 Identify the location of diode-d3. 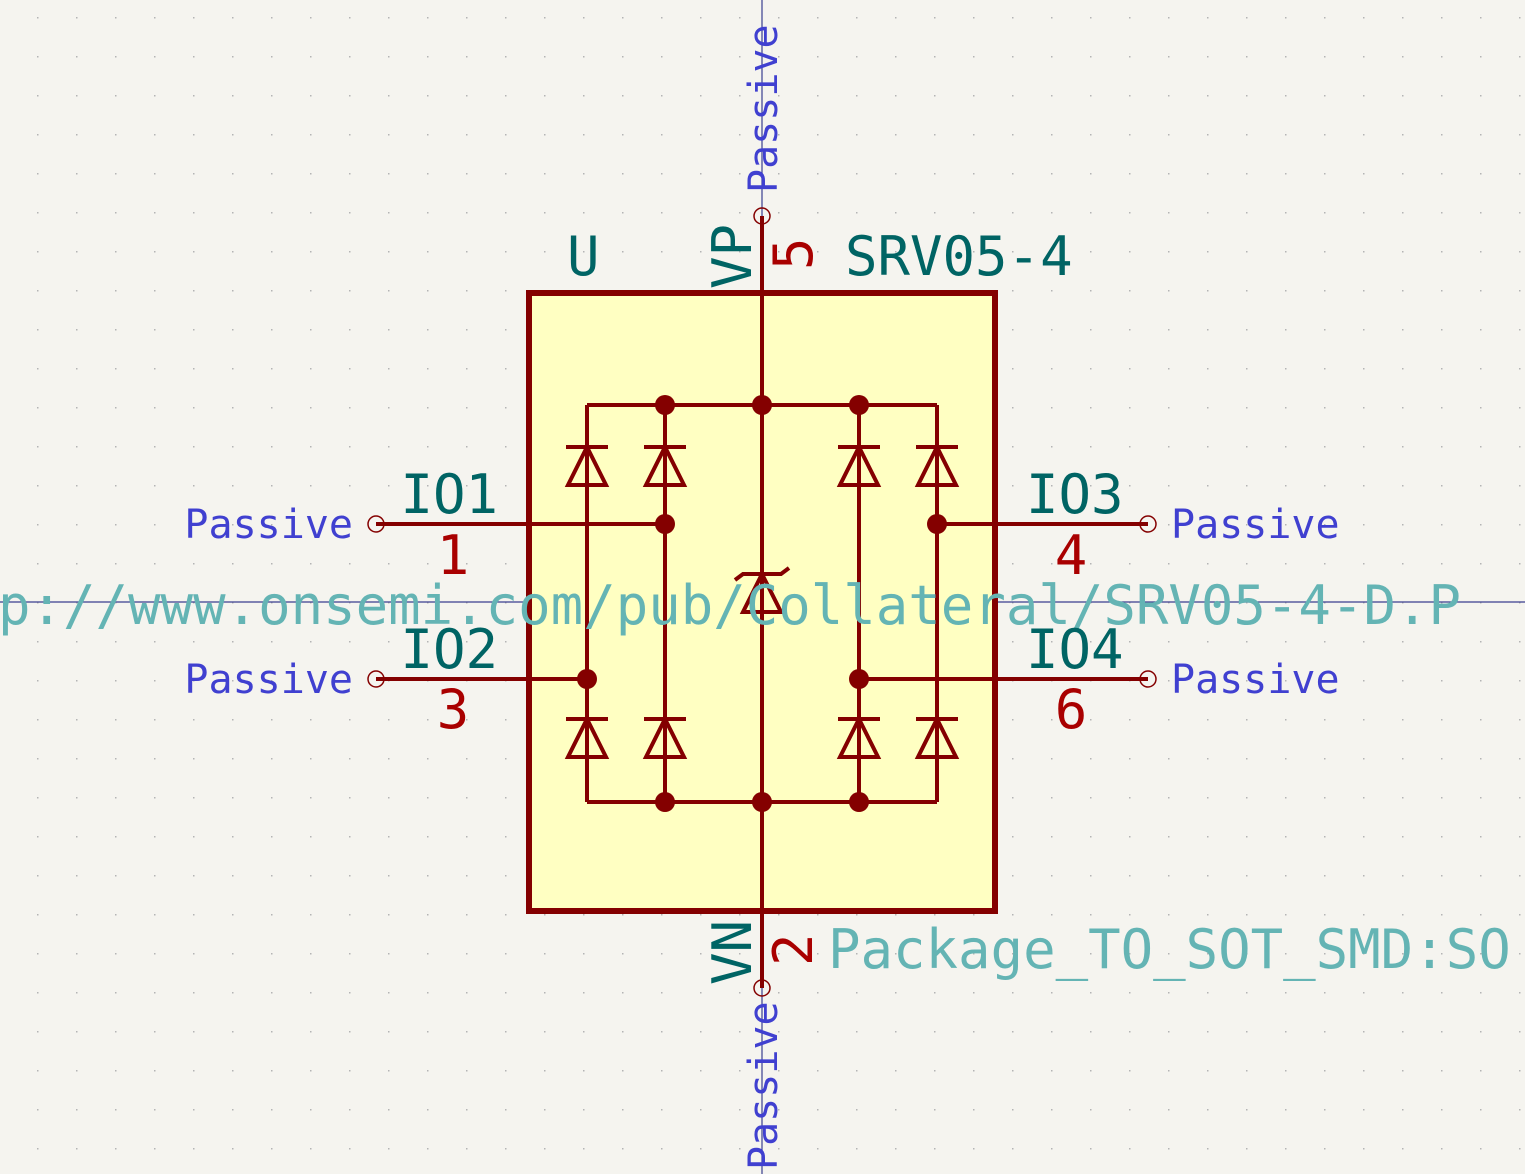
(859, 464).